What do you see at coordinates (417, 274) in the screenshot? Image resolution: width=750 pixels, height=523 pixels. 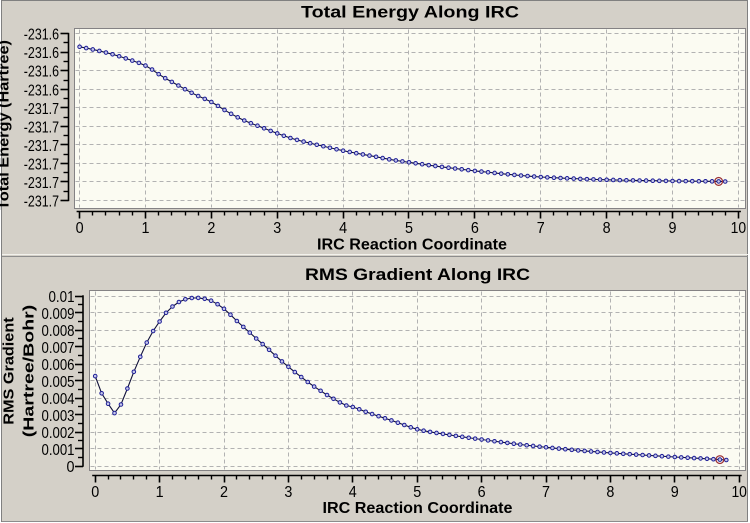 I see `svg-text: RMS Gradient Along IRC` at bounding box center [417, 274].